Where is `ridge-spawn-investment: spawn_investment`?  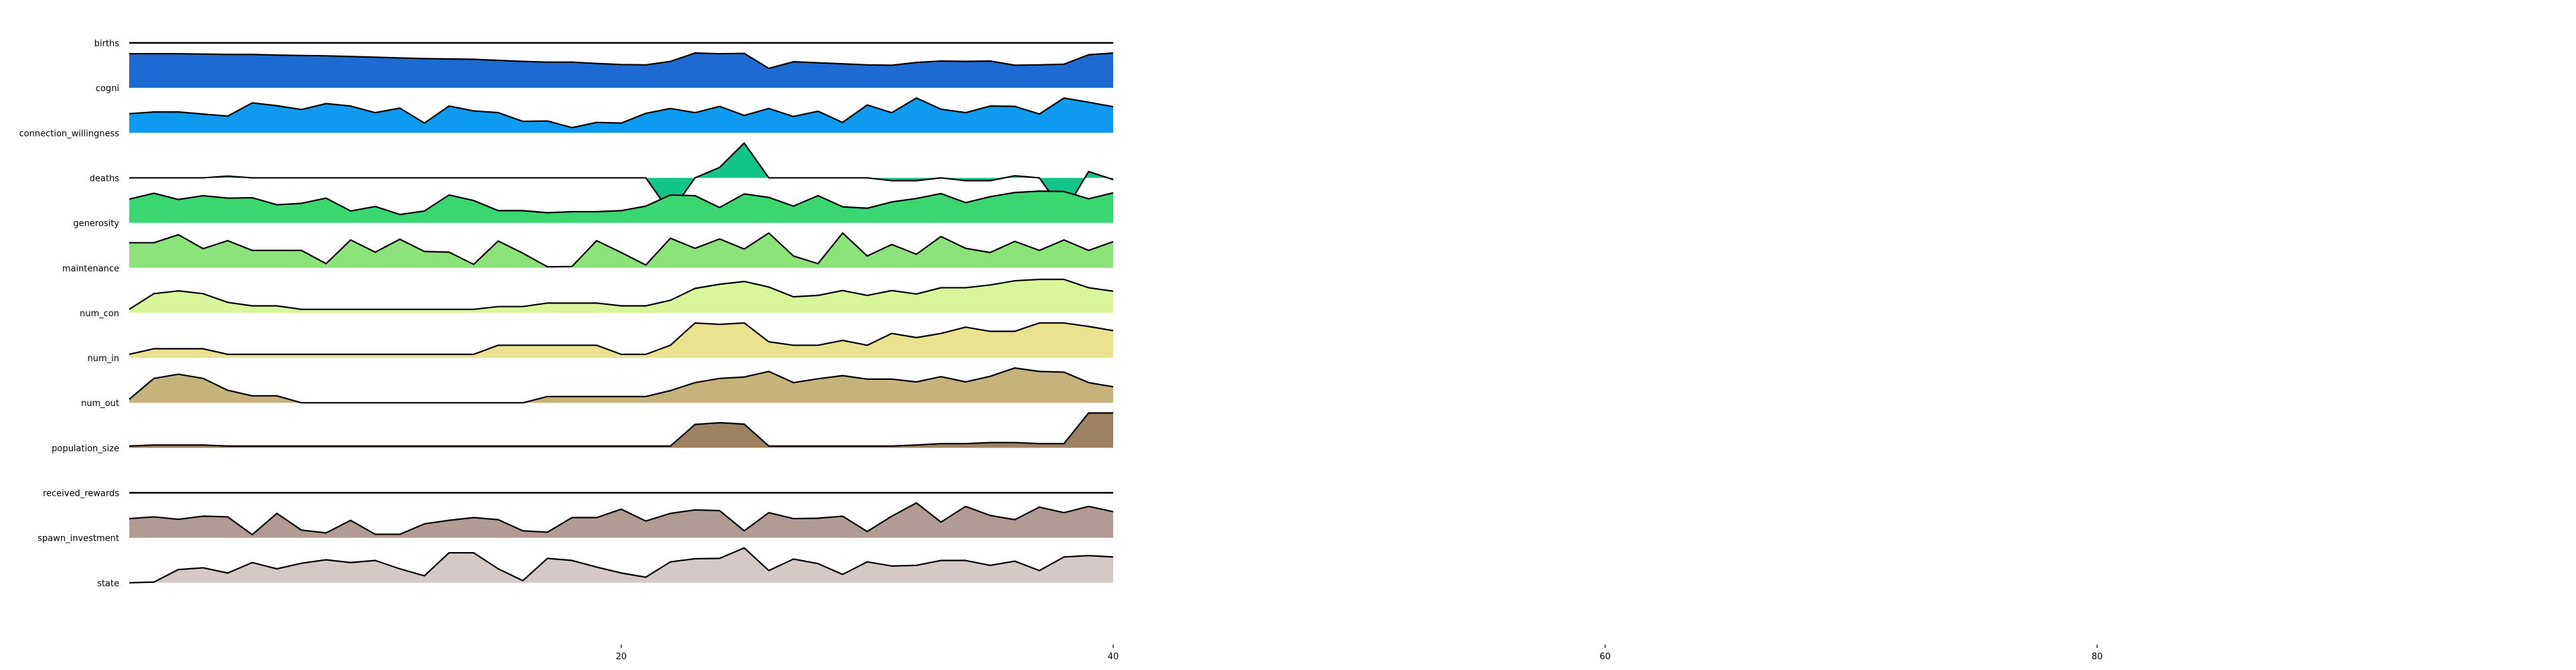 ridge-spawn-investment: spawn_investment is located at coordinates (576, 523).